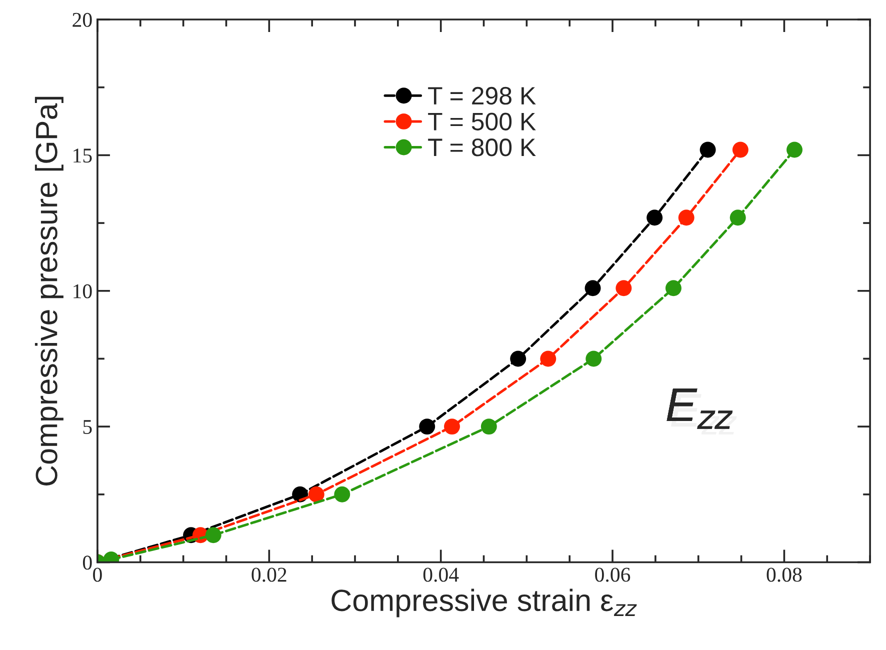 The height and width of the screenshot is (650, 886). Describe the element at coordinates (441, 575) in the screenshot. I see `x-tick-label: 0.04` at that location.